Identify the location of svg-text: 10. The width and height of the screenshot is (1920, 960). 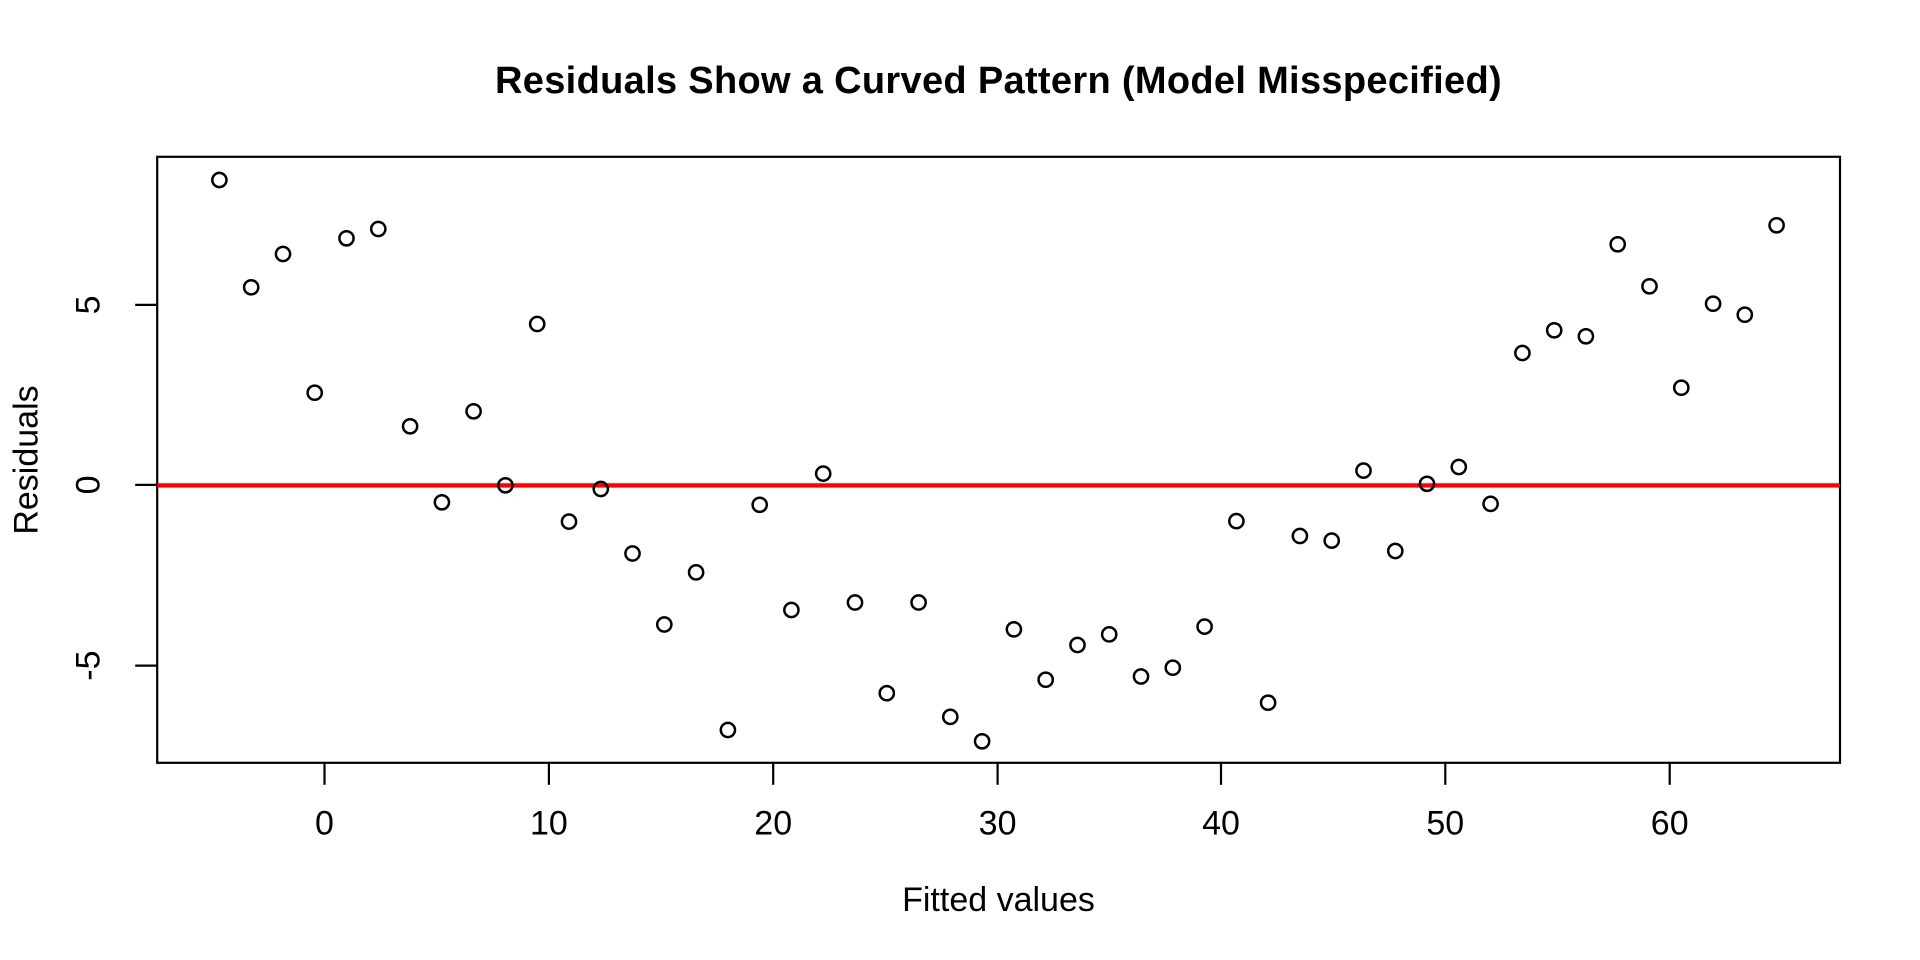
(549, 824).